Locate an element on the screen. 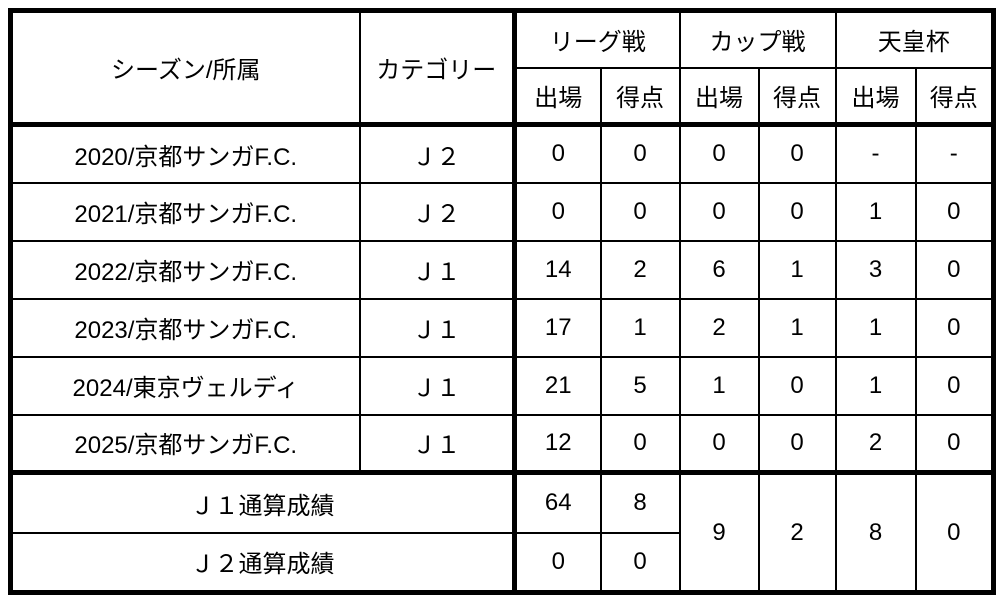  header-league-goals: 得点 is located at coordinates (640, 96).